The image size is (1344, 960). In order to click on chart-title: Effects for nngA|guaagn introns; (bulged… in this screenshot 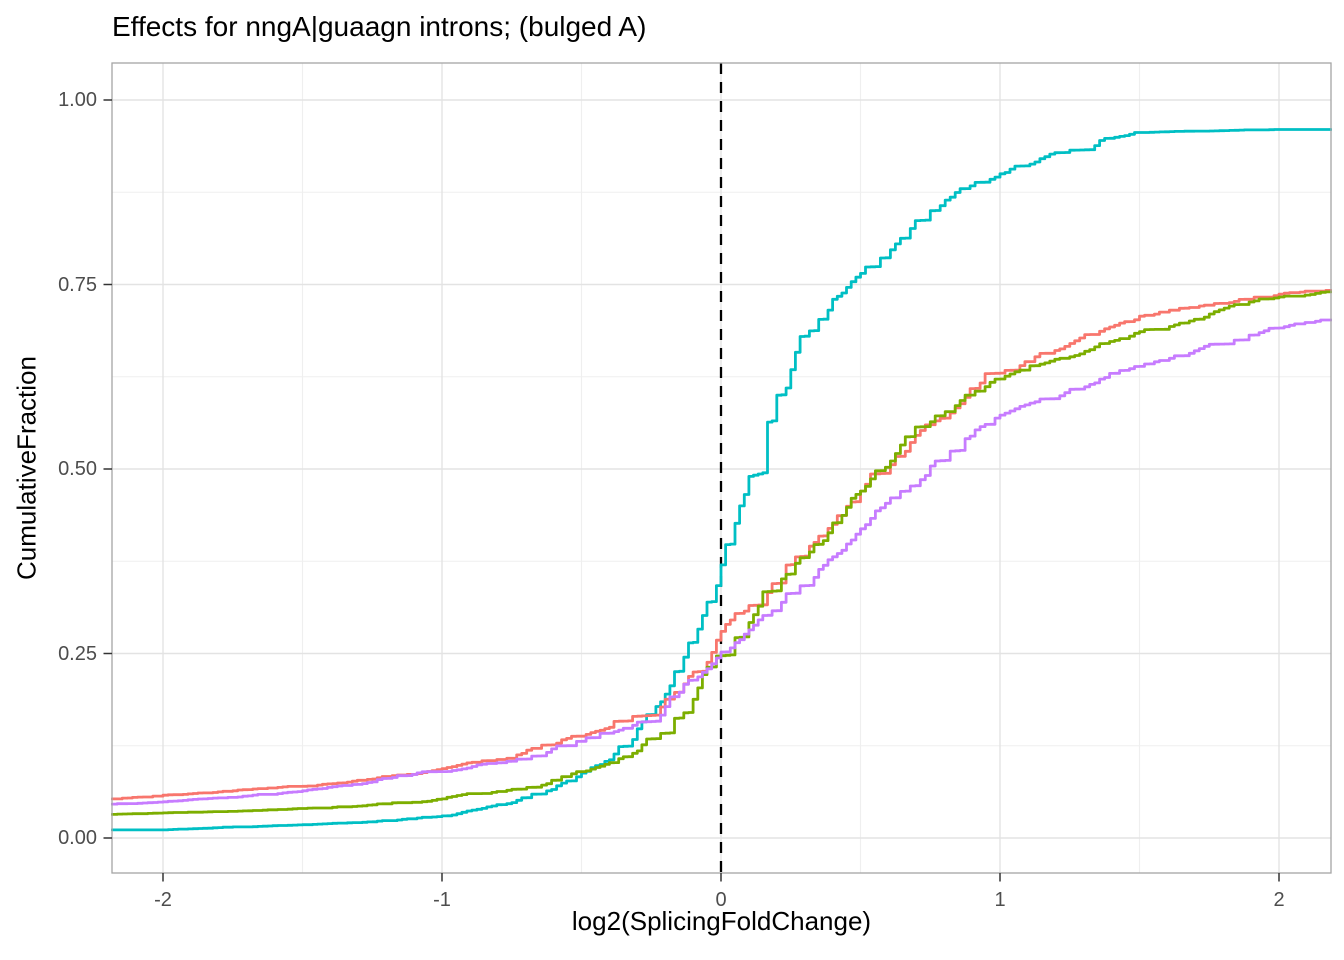, I will do `click(379, 26)`.